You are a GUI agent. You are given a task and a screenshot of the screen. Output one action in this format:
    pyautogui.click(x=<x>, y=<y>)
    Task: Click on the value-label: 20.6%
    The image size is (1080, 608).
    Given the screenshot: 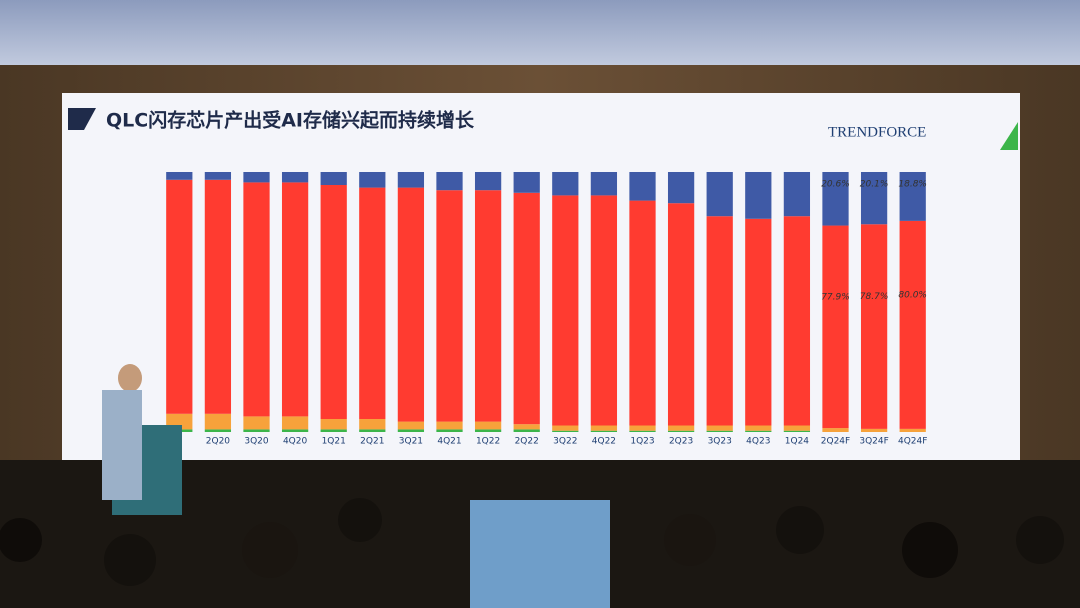 What is the action you would take?
    pyautogui.click(x=835, y=185)
    